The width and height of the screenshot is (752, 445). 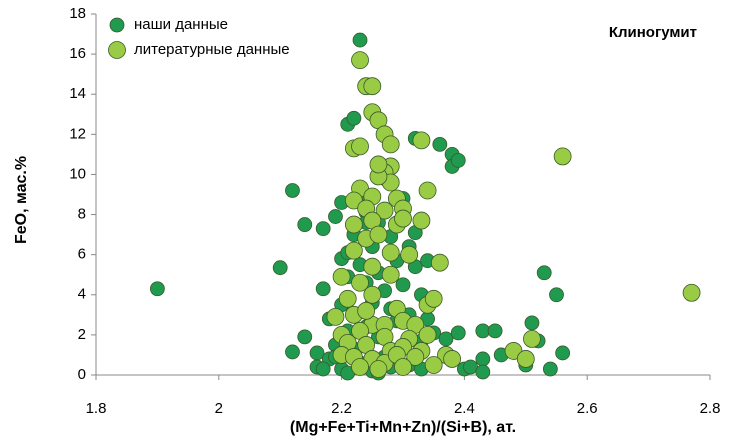 I want to click on chart-title: Клиногумит, so click(x=653, y=32).